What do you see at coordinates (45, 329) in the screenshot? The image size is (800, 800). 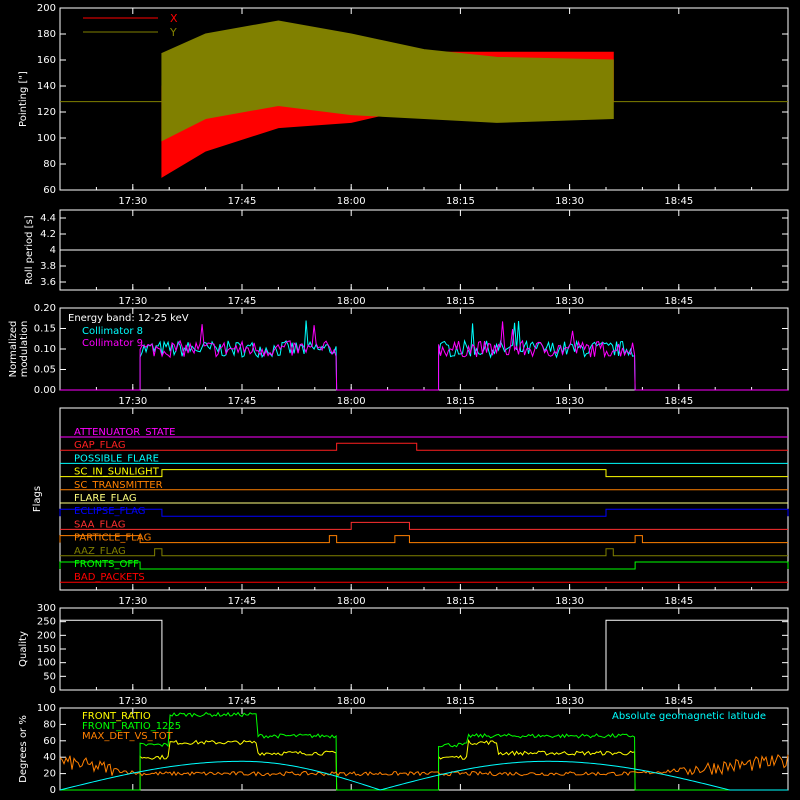 I see `y-tick-label: 0.15` at bounding box center [45, 329].